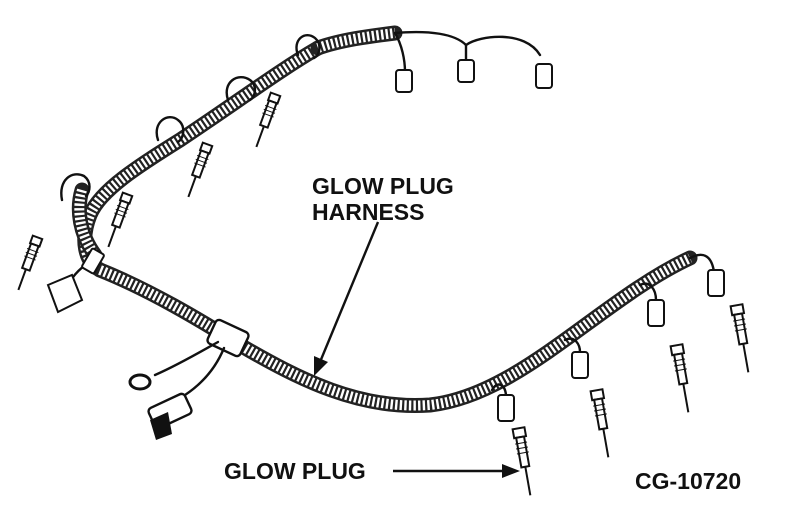  What do you see at coordinates (607, 337) in the screenshot?
I see `lower-bank-leads` at bounding box center [607, 337].